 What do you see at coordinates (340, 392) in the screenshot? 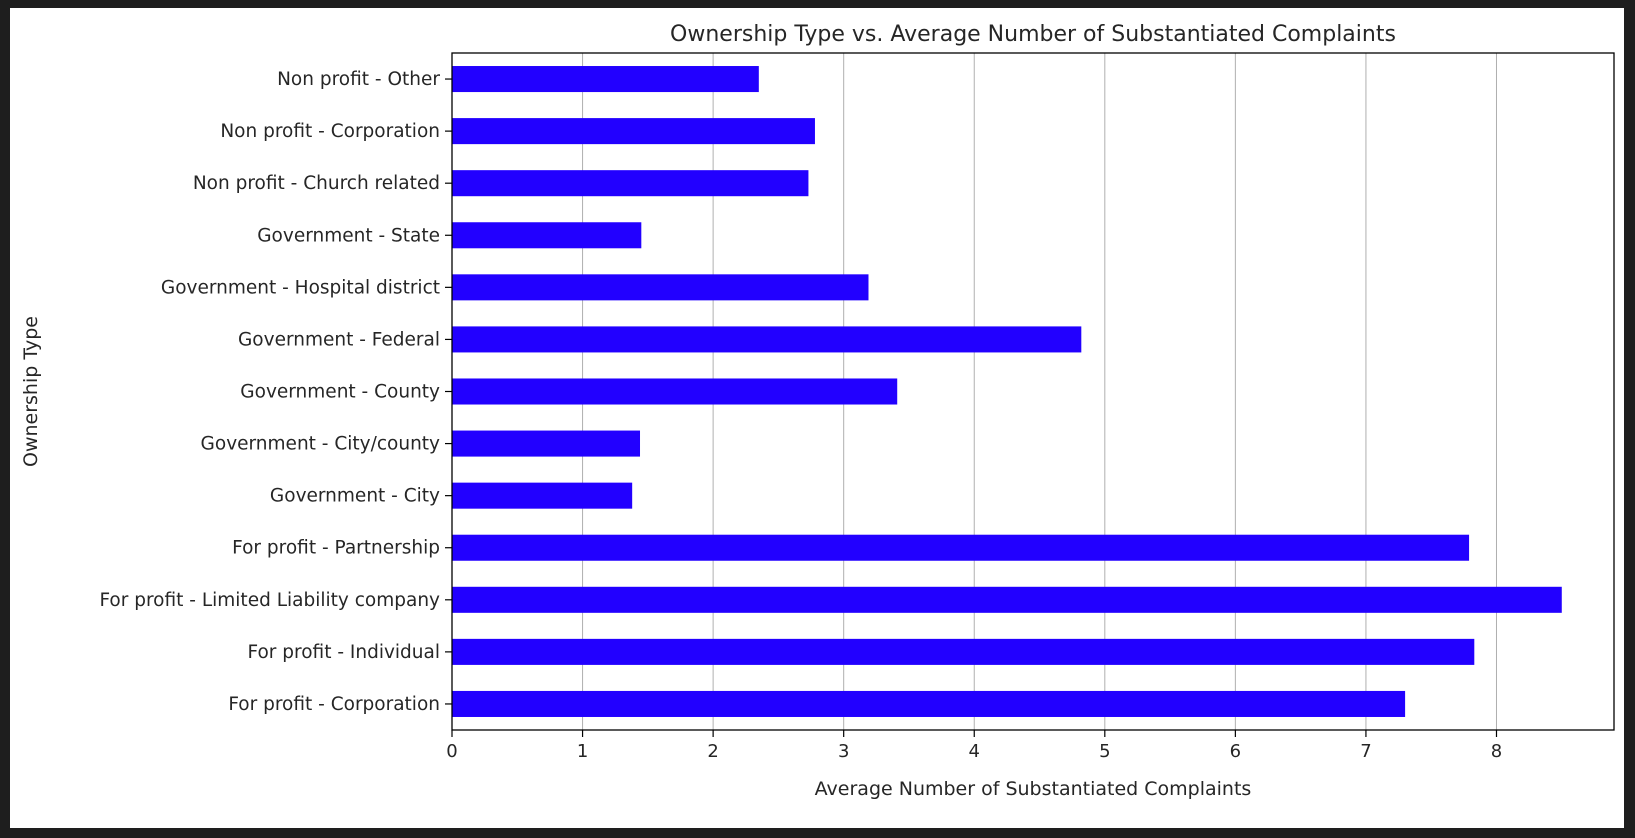
I see `y-tick-label: Government - County` at bounding box center [340, 392].